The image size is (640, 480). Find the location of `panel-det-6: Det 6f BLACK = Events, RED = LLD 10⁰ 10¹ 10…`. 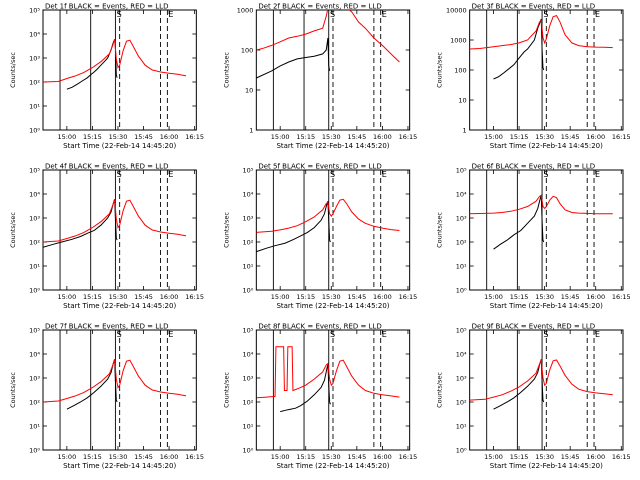

panel-det-6: Det 6f BLACK = Events, RED = LLD 10⁰ 10¹ 10… is located at coordinates (533, 237).